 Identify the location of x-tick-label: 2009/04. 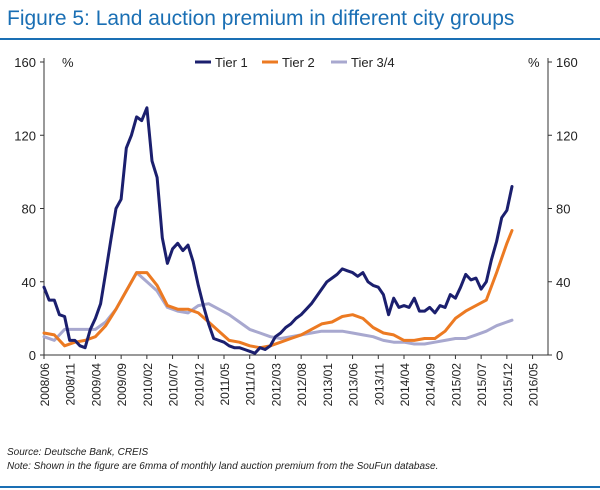
(96, 385).